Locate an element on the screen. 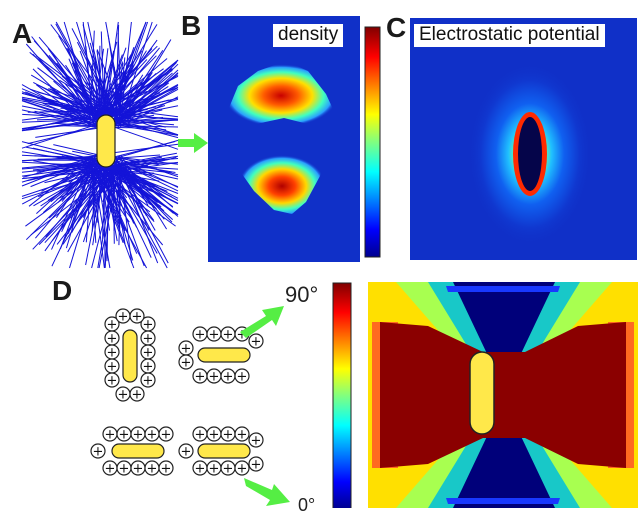 This screenshot has height=515, width=639. density-colorbar is located at coordinates (374, 143).